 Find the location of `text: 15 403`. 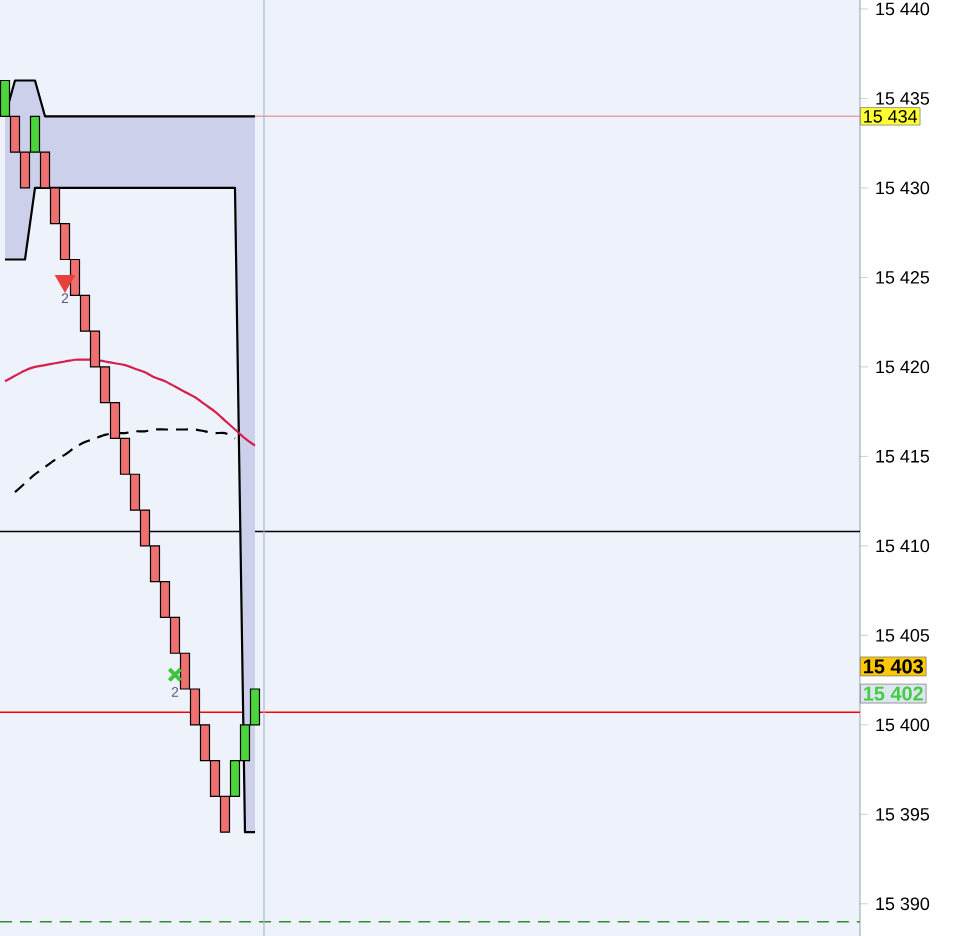

text: 15 403 is located at coordinates (893, 666).